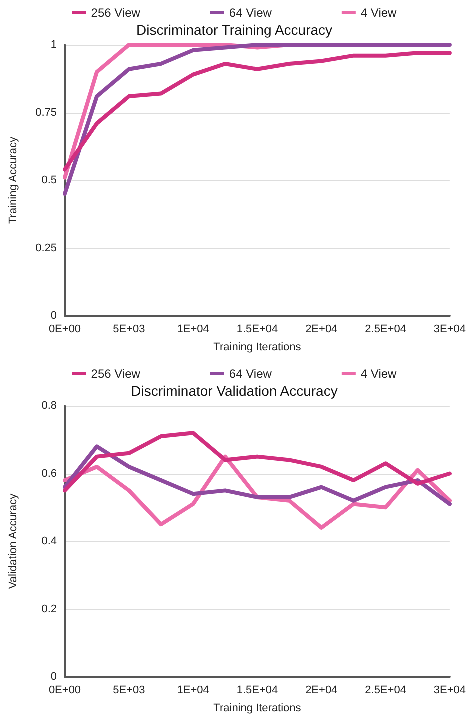 The width and height of the screenshot is (469, 723). I want to click on chart-title: Discriminator Training Accuracy, so click(234, 30).